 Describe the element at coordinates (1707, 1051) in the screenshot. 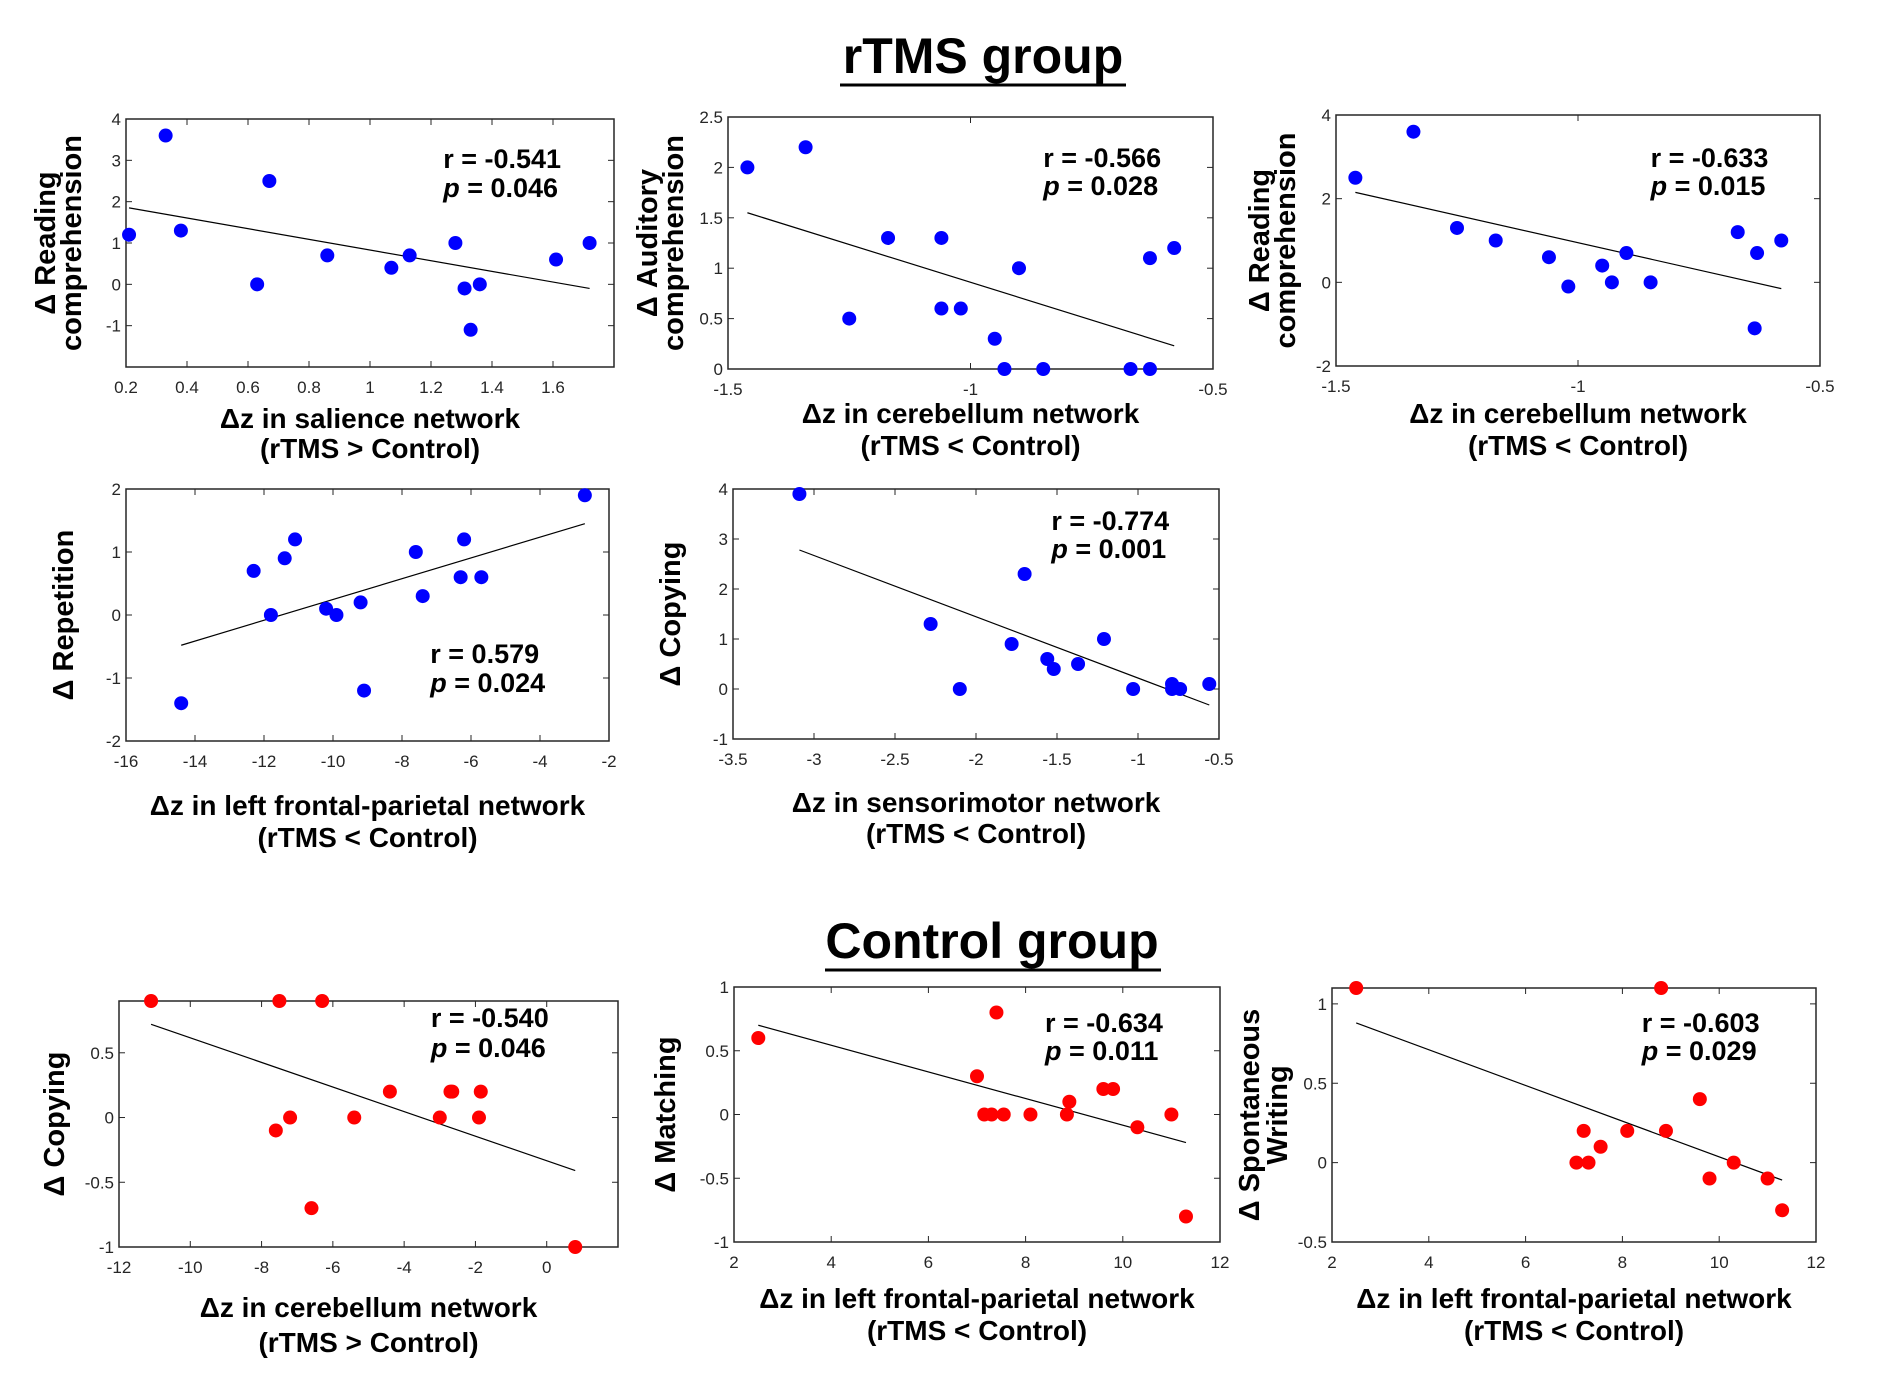

I see `p-value-number: = 0.029` at that location.